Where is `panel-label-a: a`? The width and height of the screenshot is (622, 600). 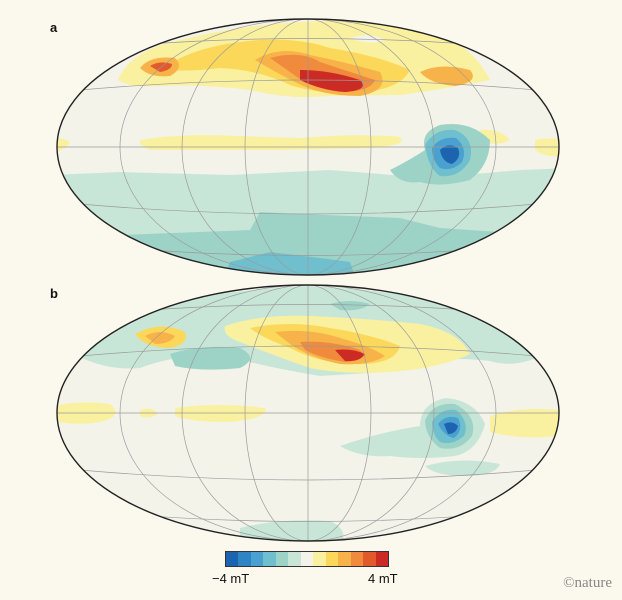
panel-label-a: a is located at coordinates (54, 27).